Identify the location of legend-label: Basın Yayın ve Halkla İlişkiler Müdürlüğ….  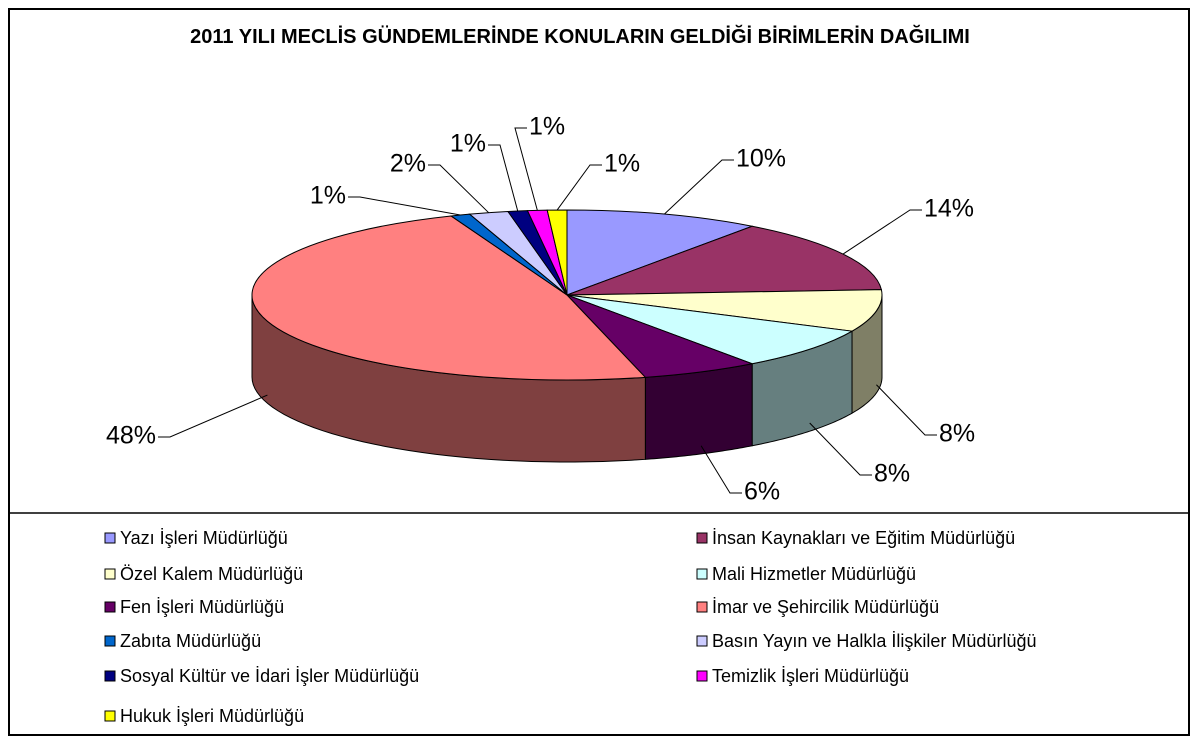
(874, 641).